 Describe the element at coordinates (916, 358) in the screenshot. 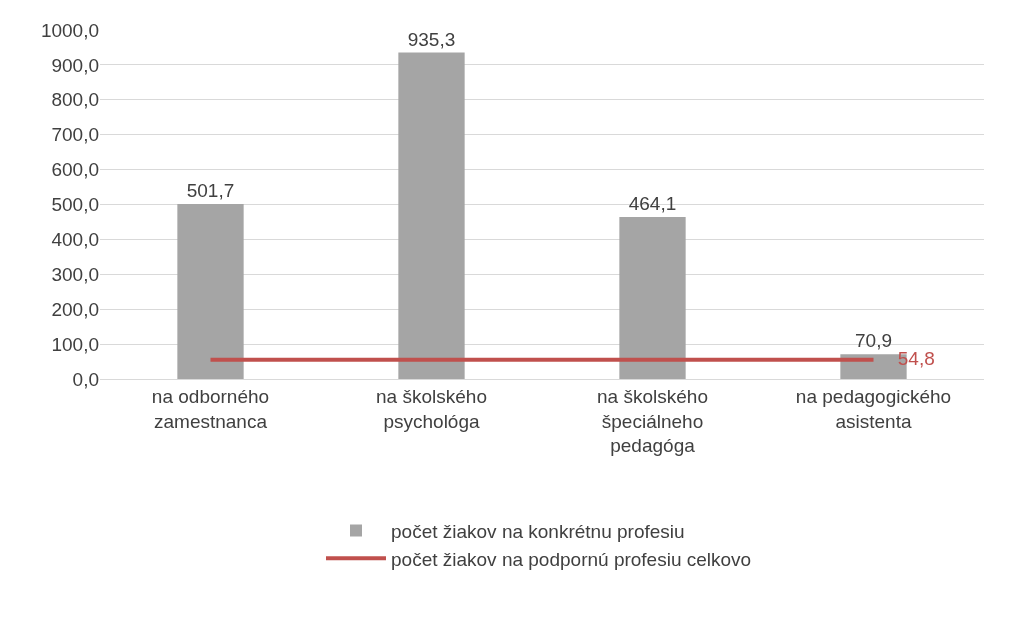

I see `data-label: 54,8` at that location.